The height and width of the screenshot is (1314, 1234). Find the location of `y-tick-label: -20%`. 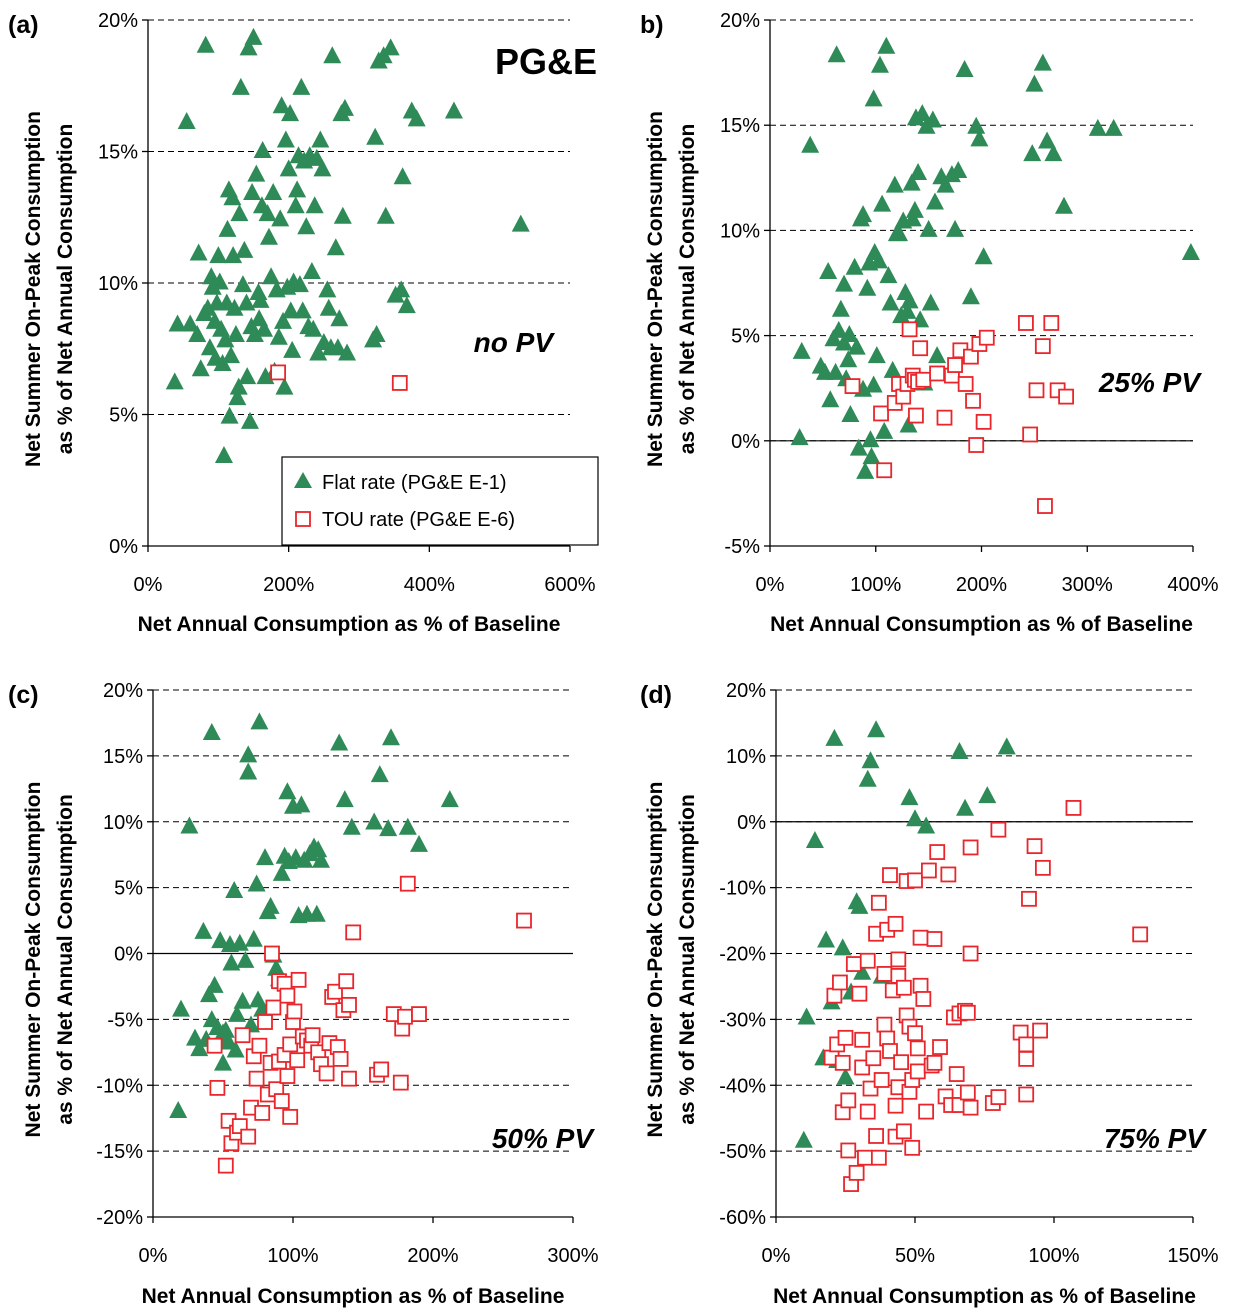

y-tick-label: -20% is located at coordinates (742, 955).